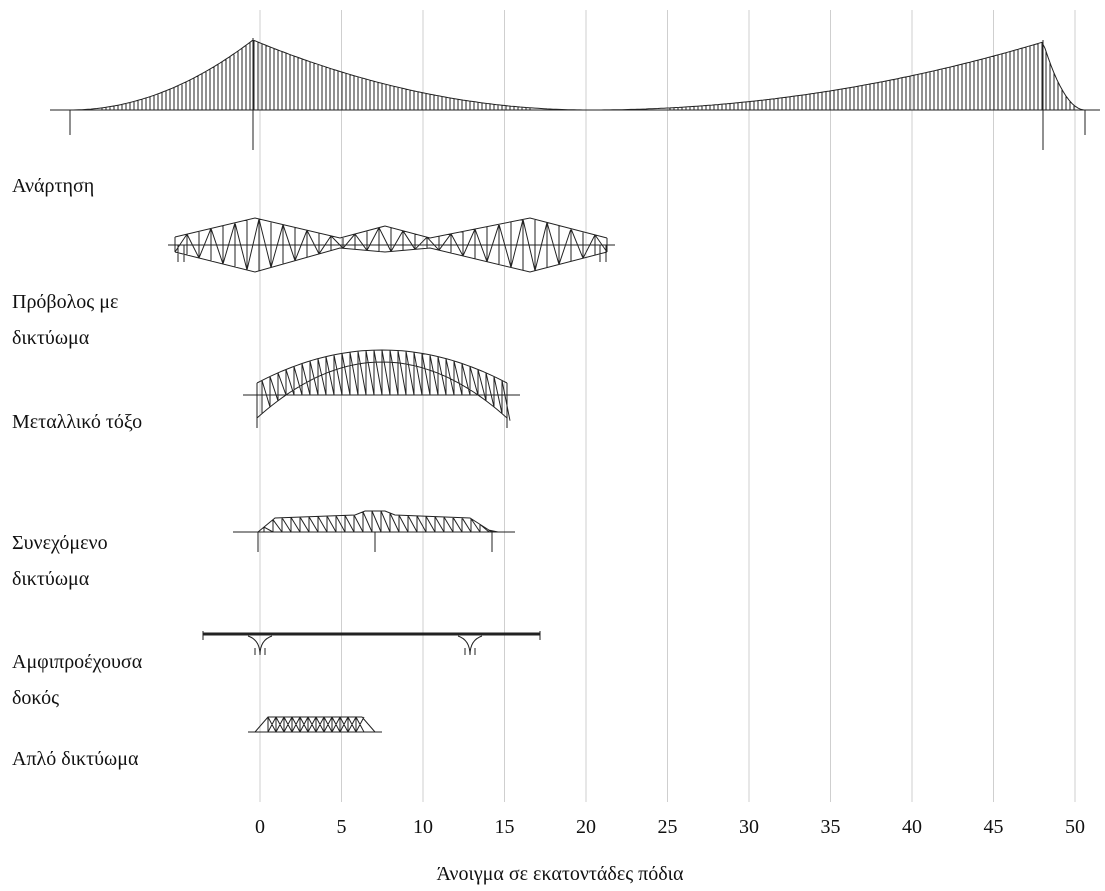 This screenshot has height=891, width=1105. What do you see at coordinates (912, 827) in the screenshot?
I see `x-tick-label: 40` at bounding box center [912, 827].